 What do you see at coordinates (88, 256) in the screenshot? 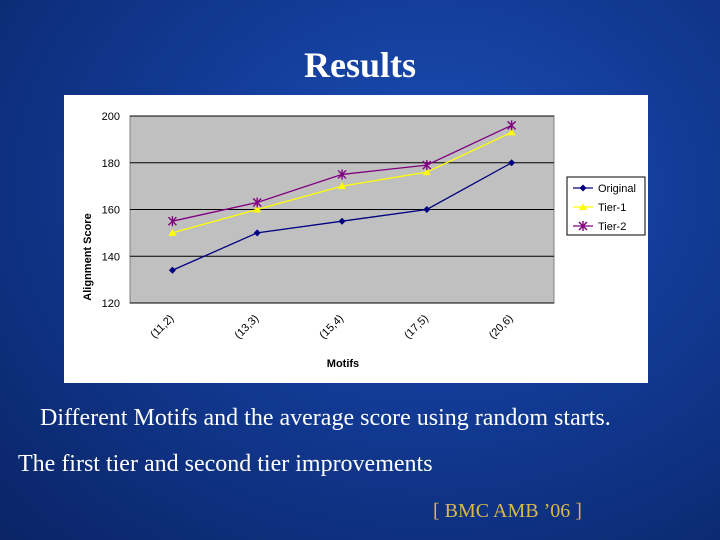
I see `y-axis-title: Alignment Score` at bounding box center [88, 256].